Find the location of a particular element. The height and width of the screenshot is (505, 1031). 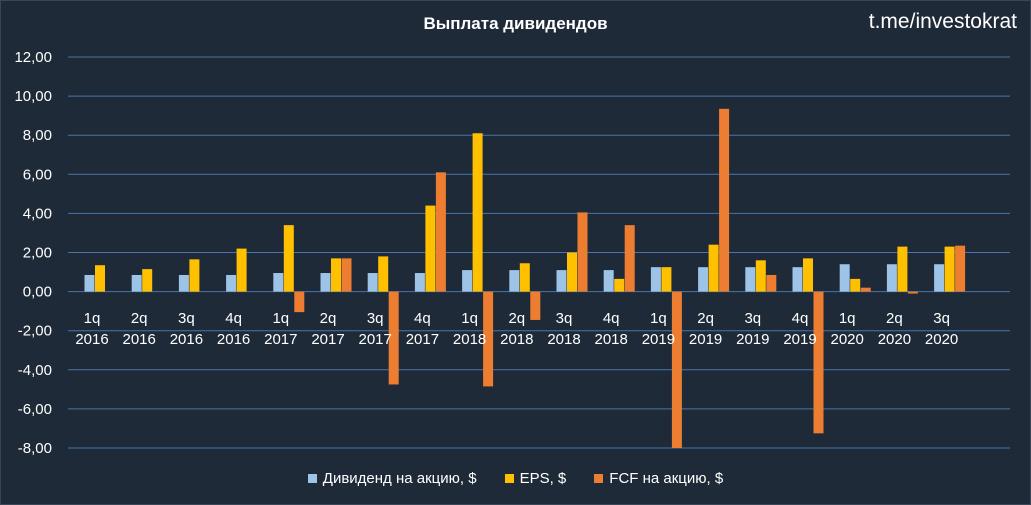

legend-item-dividend: Дивиденд на акцию, $ is located at coordinates (392, 478).